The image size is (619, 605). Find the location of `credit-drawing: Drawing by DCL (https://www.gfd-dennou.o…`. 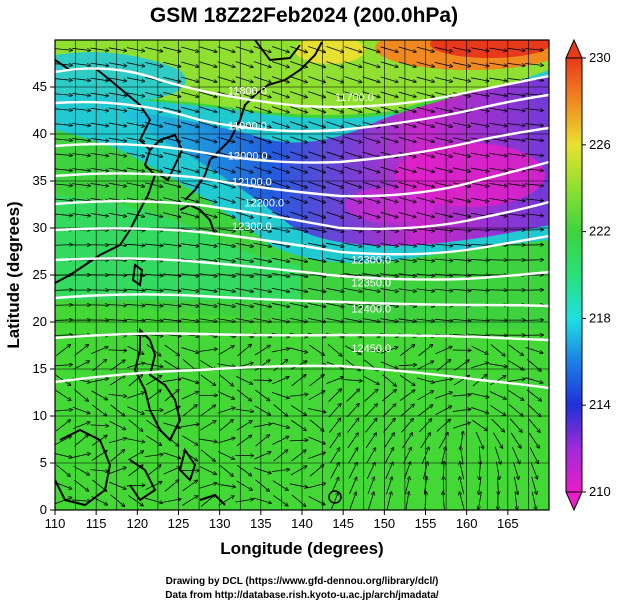

credit-drawing: Drawing by DCL (https://www.gfd-dennou.o… is located at coordinates (302, 581).